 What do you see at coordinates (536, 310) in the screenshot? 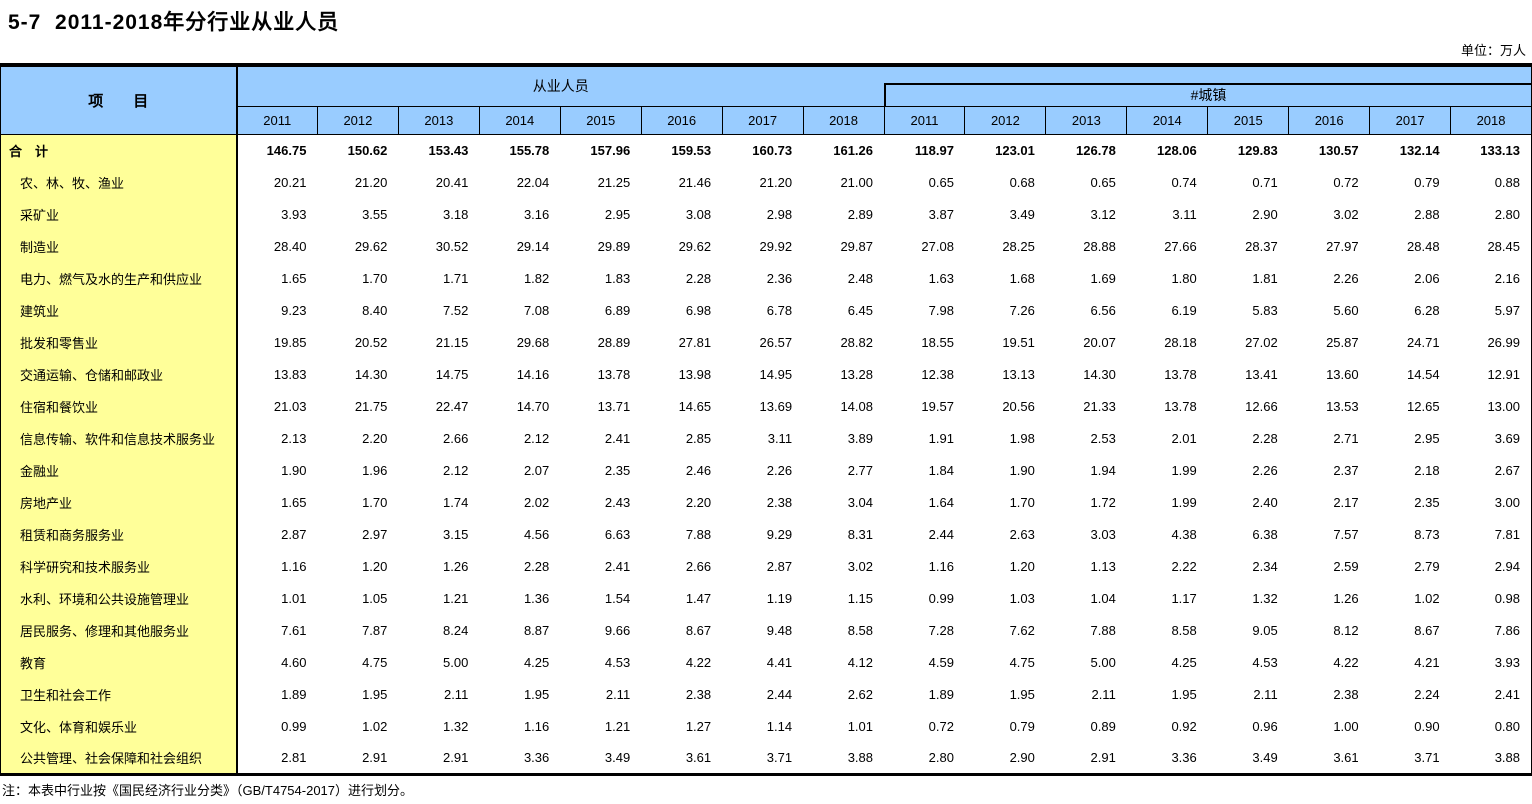
I see `value-cell: 7.08` at bounding box center [536, 310].